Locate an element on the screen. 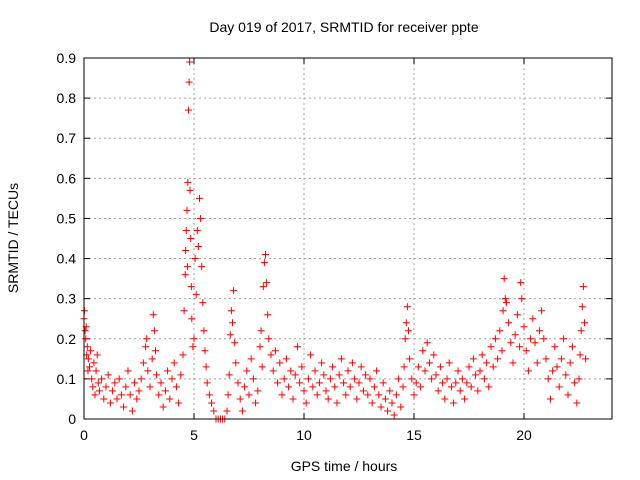 The width and height of the screenshot is (640, 480). x-tick-label: 10 is located at coordinates (304, 435).